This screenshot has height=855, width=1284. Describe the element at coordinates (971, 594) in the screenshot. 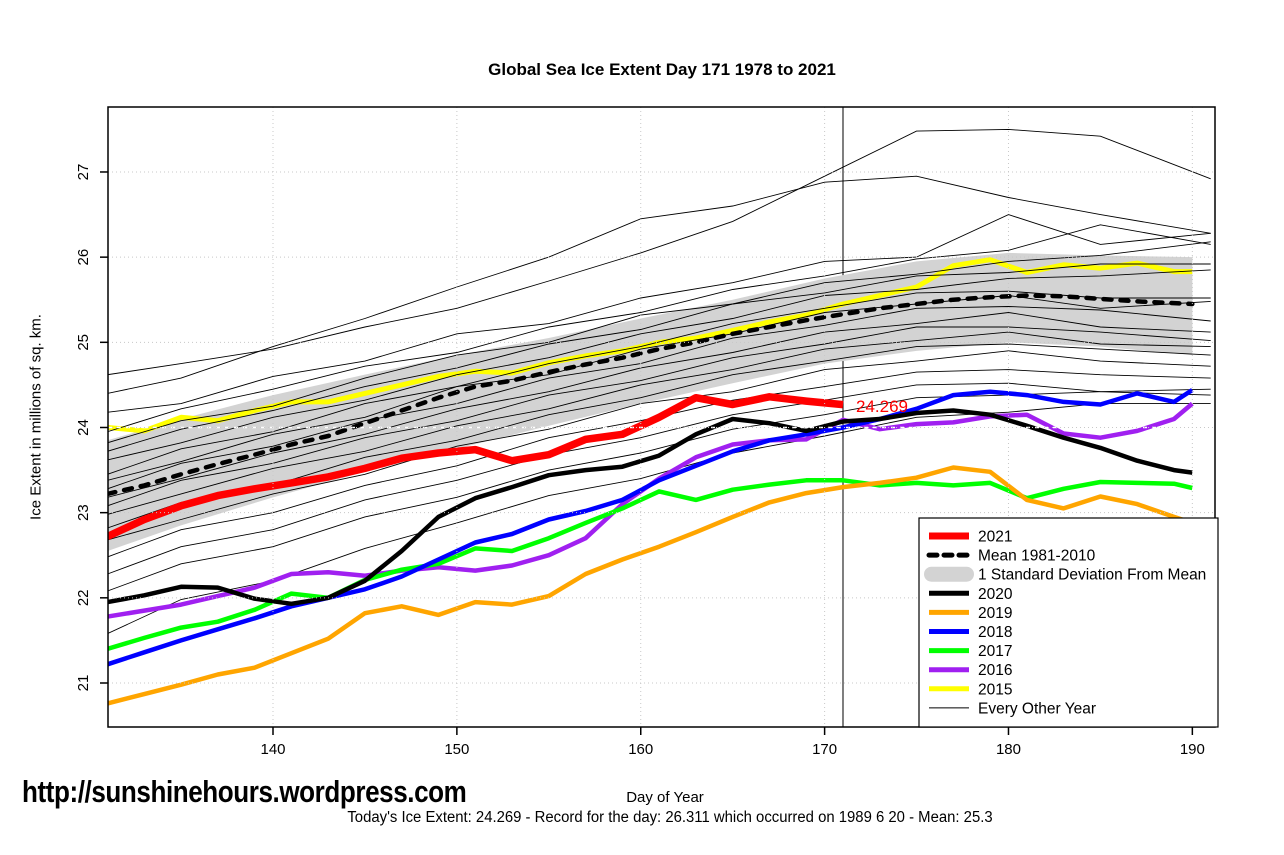

I see `legend-entry-2020: 2020` at that location.